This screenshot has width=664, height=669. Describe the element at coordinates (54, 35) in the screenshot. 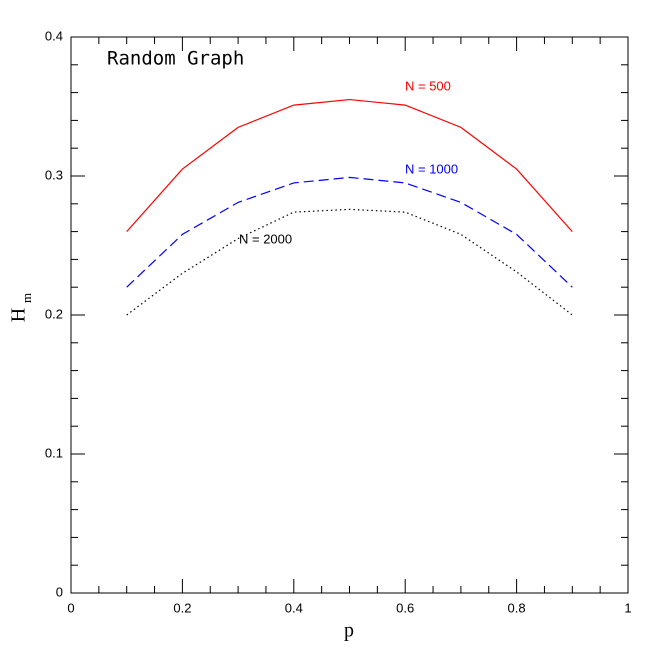

I see `y-tick-label: 0.4` at that location.